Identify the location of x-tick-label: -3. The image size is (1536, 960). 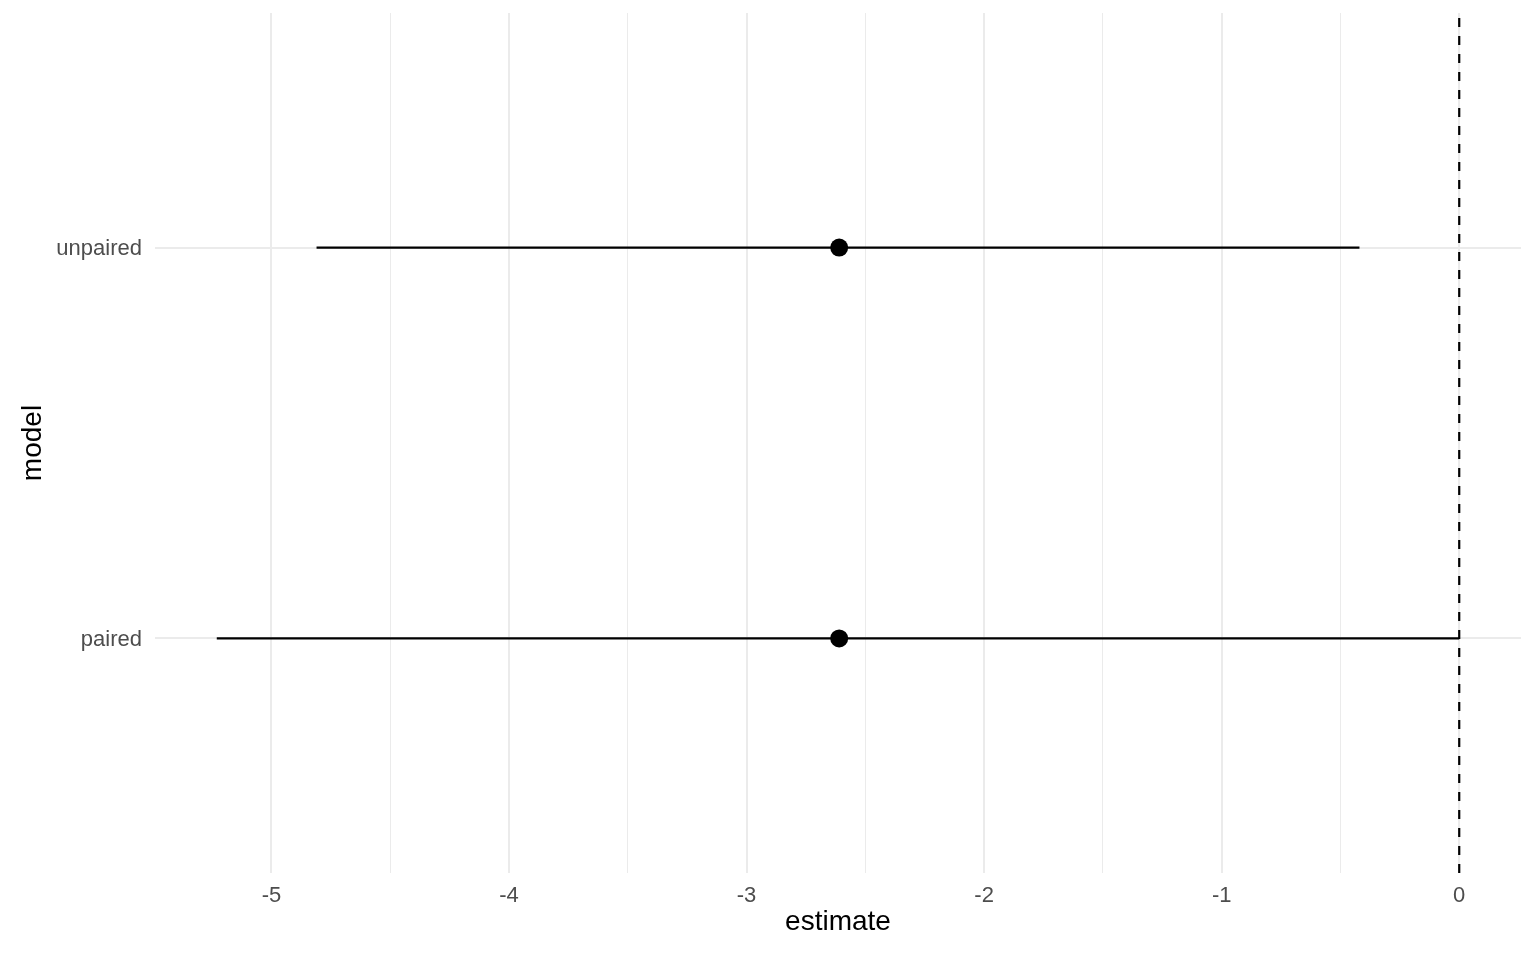
(746, 894).